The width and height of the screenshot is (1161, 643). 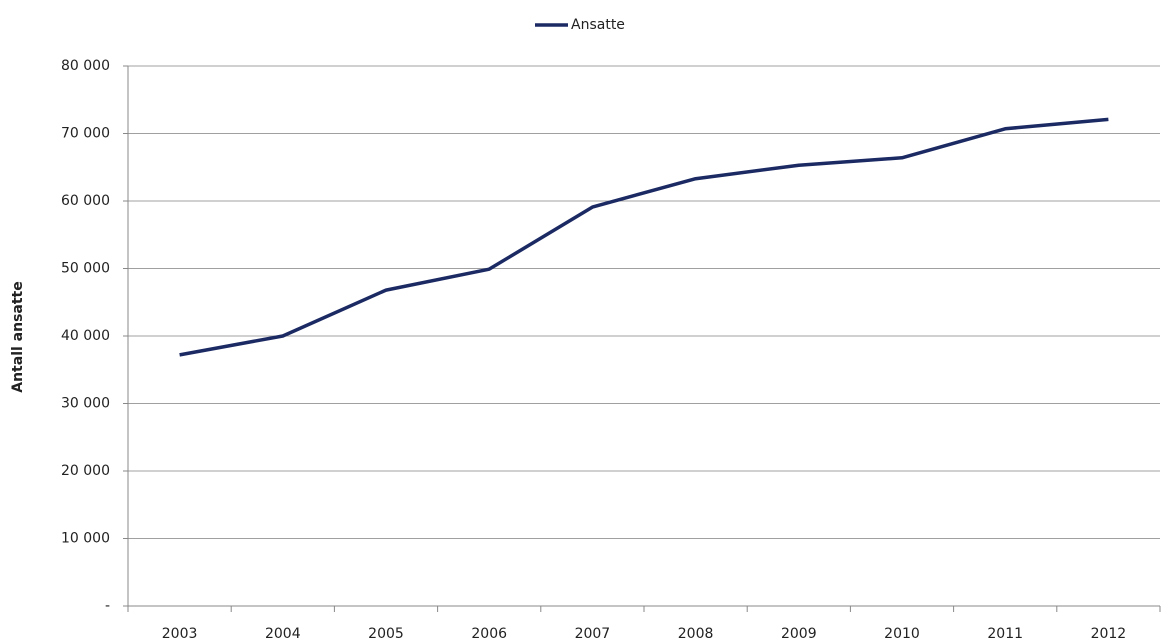 What do you see at coordinates (85, 269) in the screenshot?
I see `y-tick-label: 50 000` at bounding box center [85, 269].